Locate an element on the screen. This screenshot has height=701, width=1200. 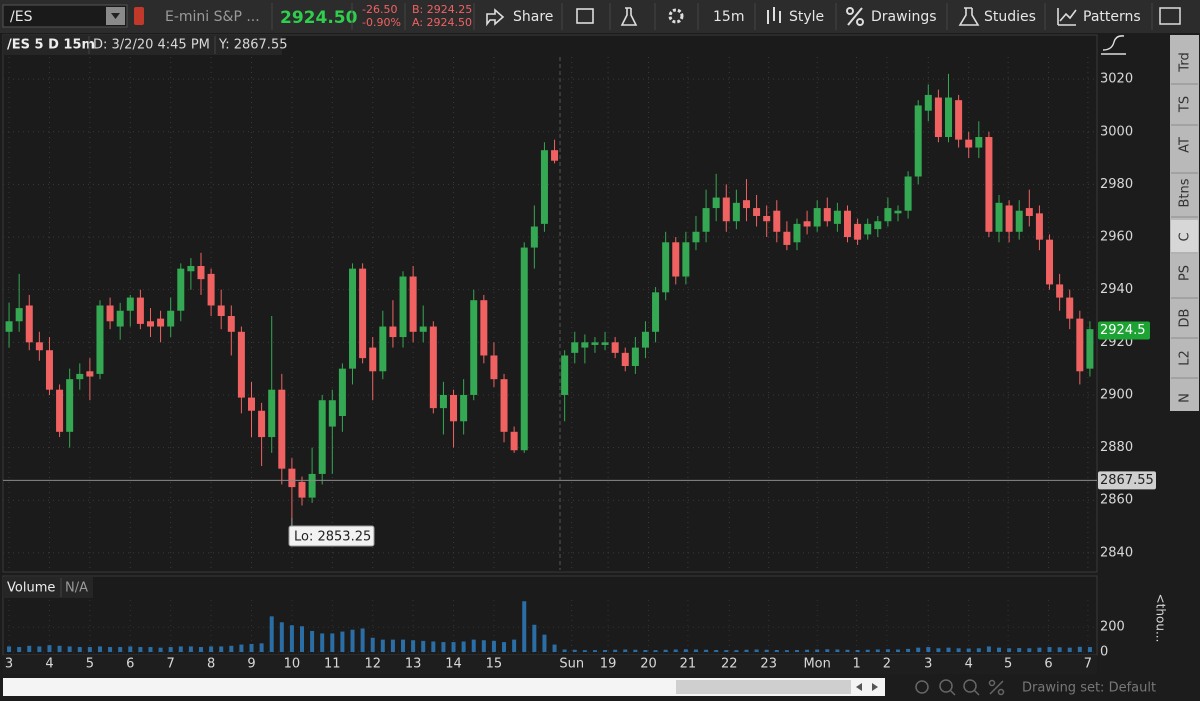
interval: 15m is located at coordinates (728, 17).